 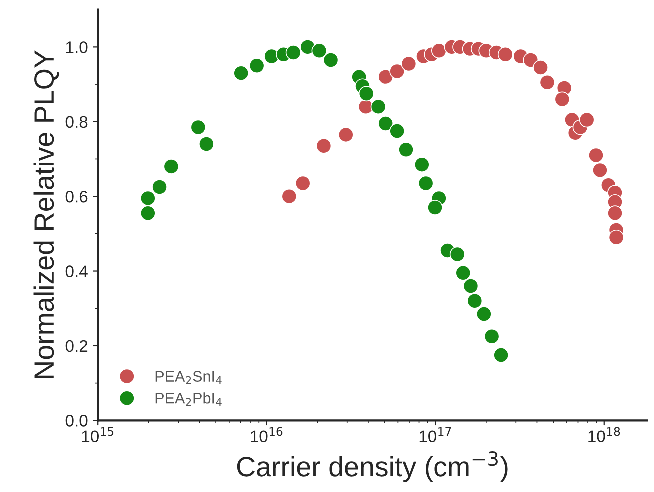 What do you see at coordinates (98, 435) in the screenshot?
I see `x-tick-label: 10$^{15}$` at bounding box center [98, 435].